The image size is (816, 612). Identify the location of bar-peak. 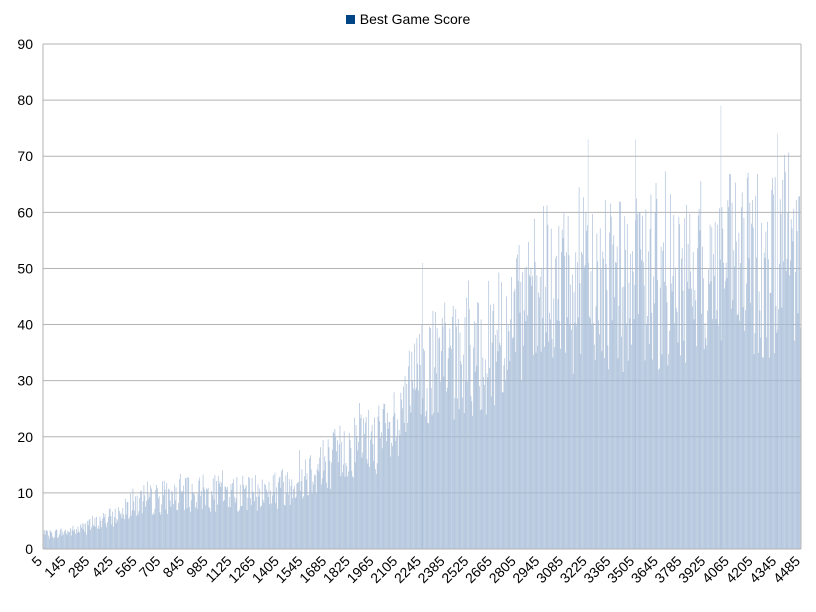
(588, 344).